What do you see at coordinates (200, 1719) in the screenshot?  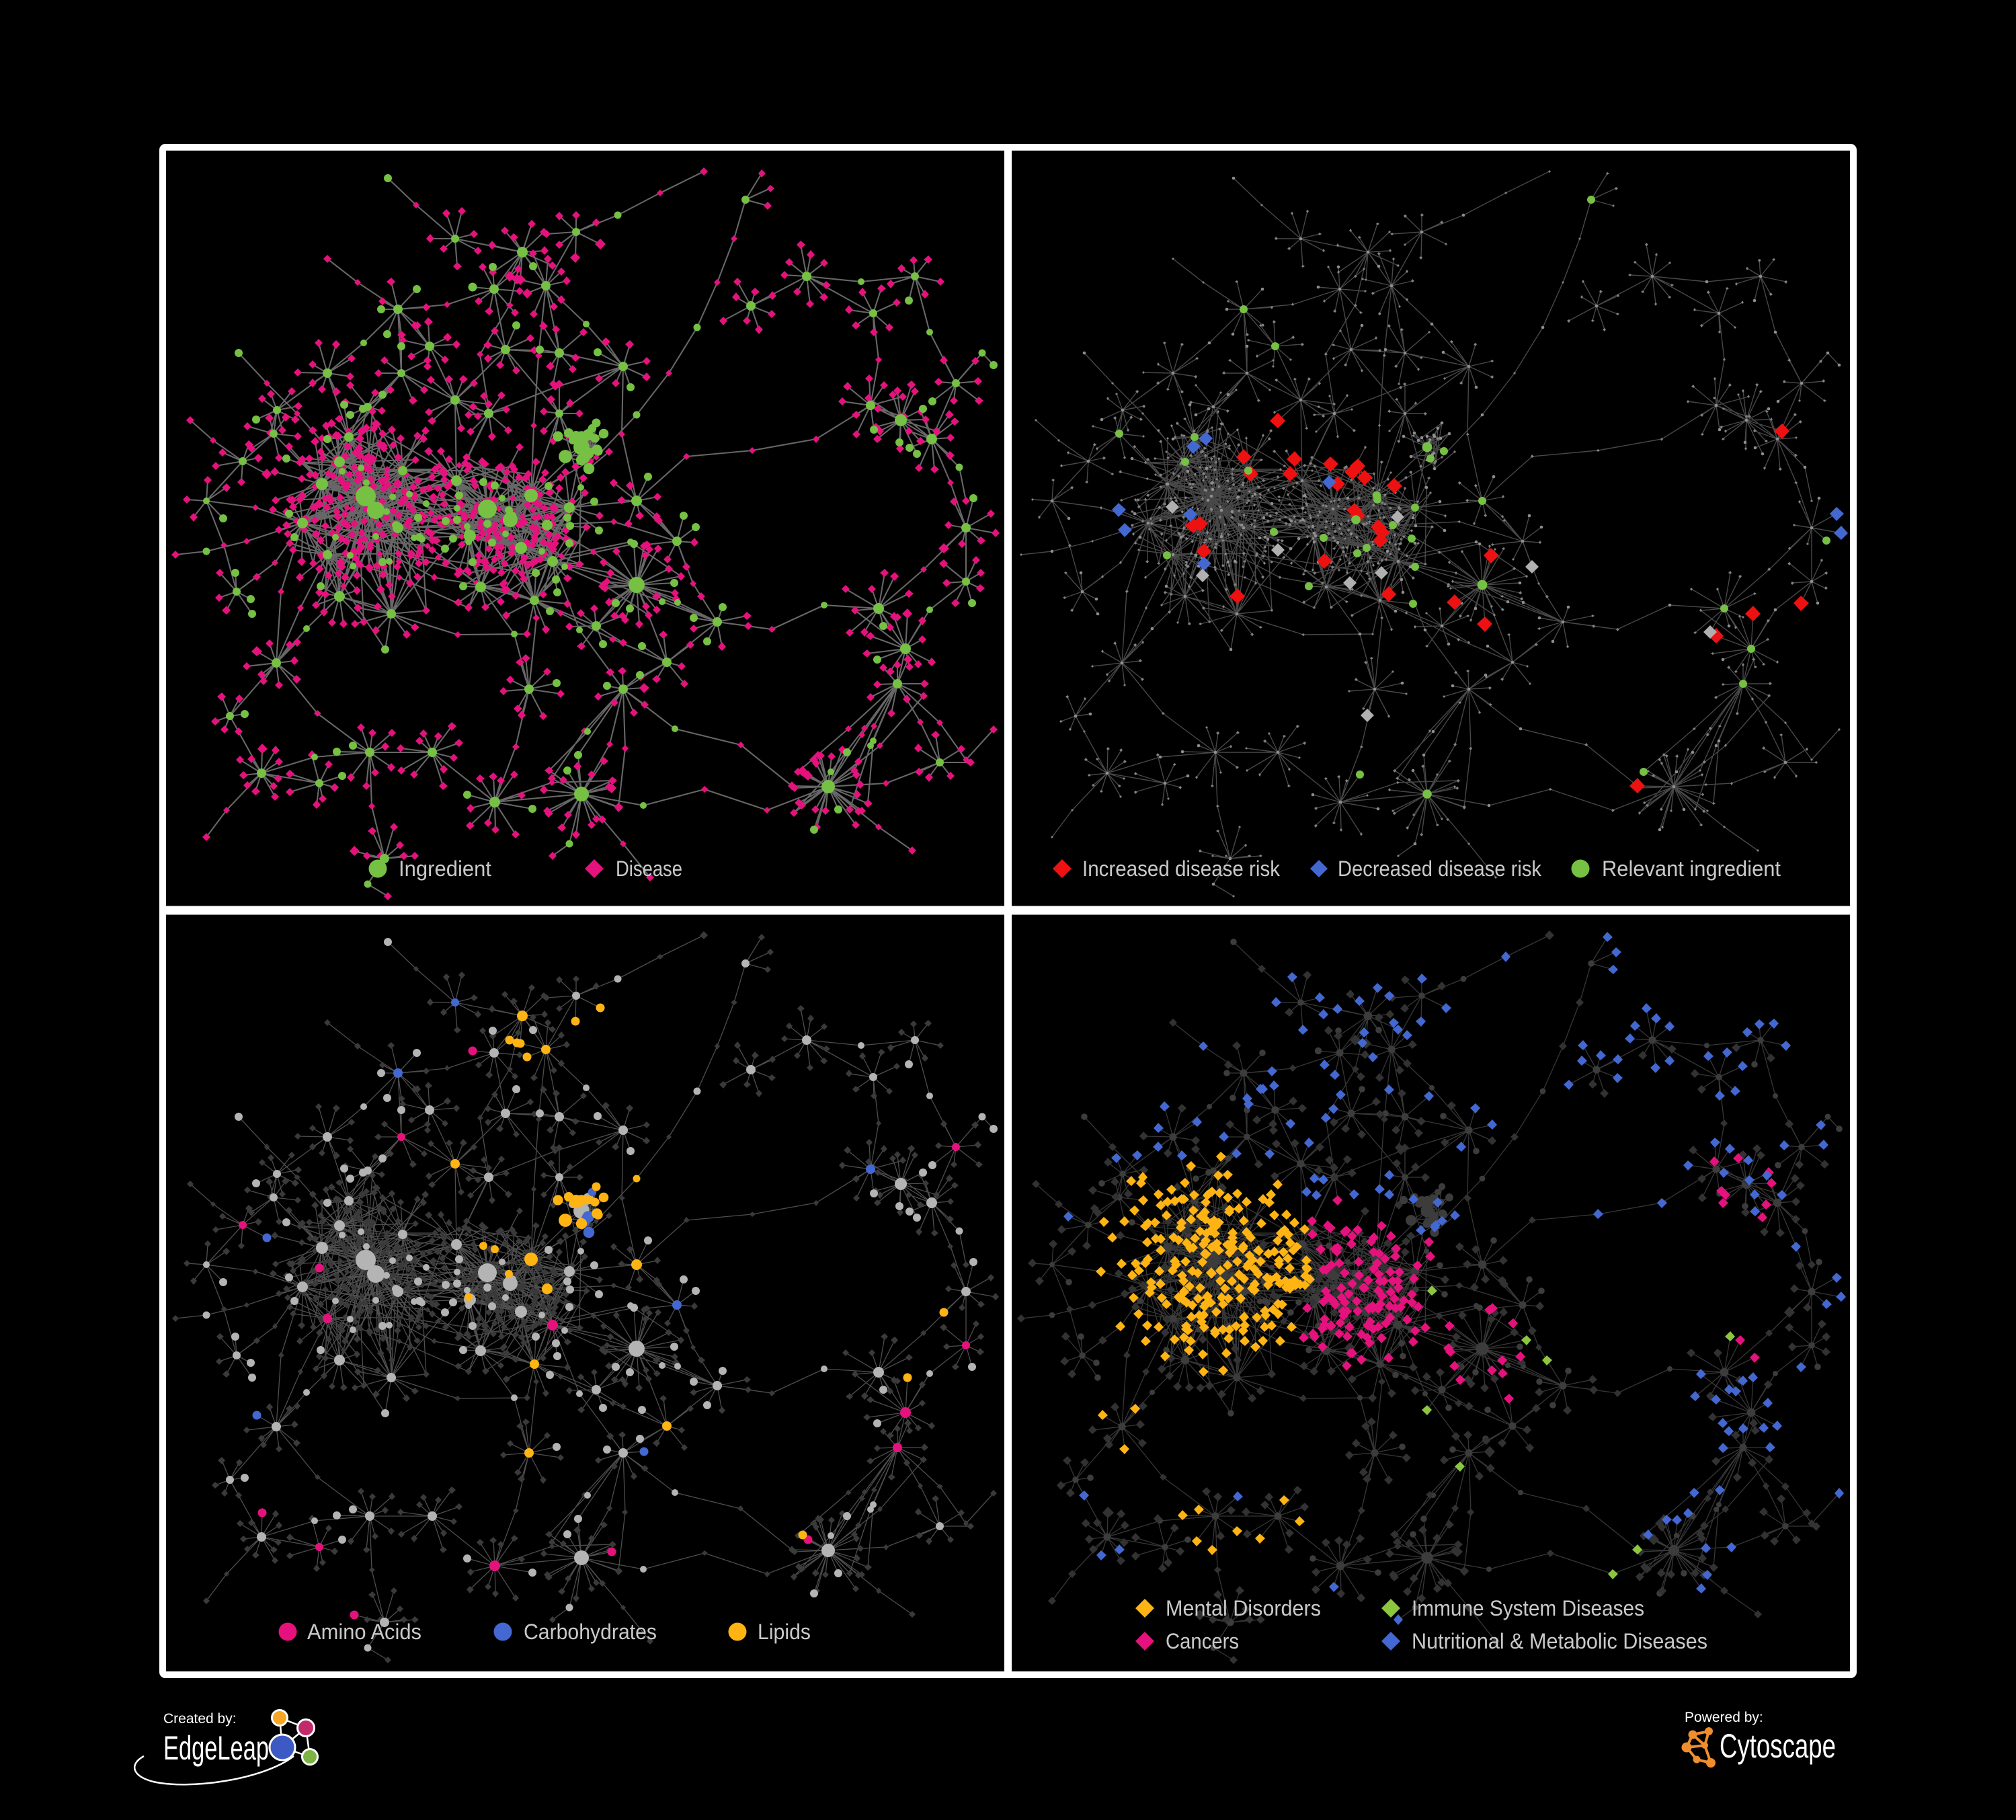 I see `svg-text: Created by:` at bounding box center [200, 1719].